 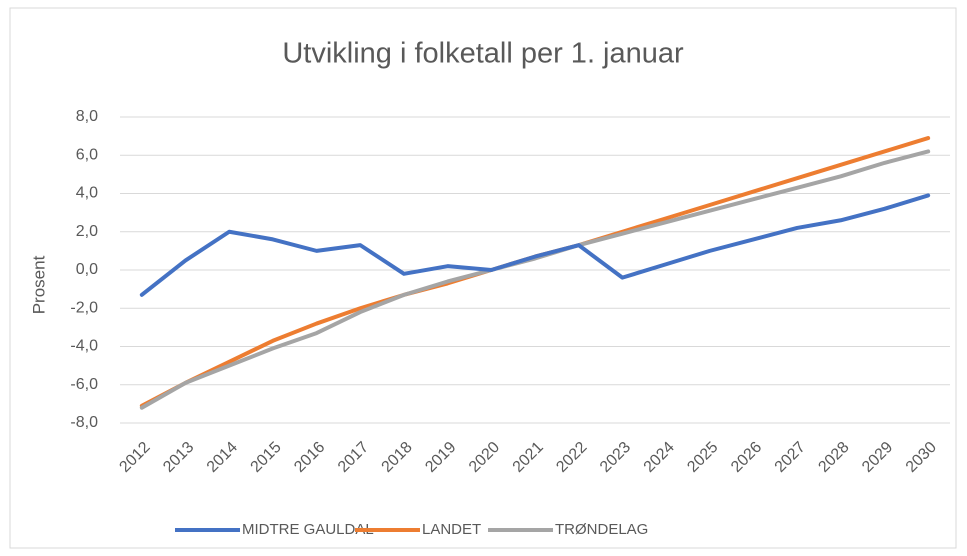 I want to click on y-tick-label: 2,0, so click(x=87, y=231).